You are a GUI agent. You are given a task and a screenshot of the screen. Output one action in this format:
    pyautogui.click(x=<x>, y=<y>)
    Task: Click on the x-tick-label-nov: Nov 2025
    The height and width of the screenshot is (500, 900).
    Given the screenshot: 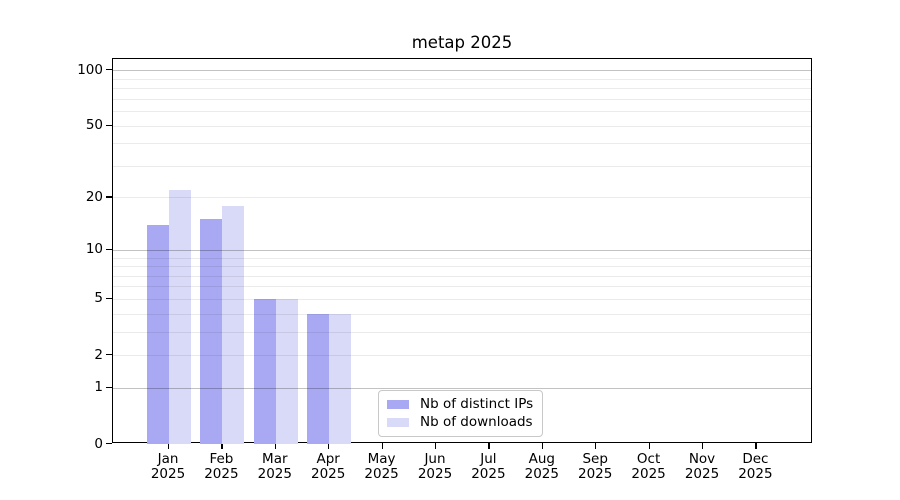 What is the action you would take?
    pyautogui.click(x=702, y=466)
    